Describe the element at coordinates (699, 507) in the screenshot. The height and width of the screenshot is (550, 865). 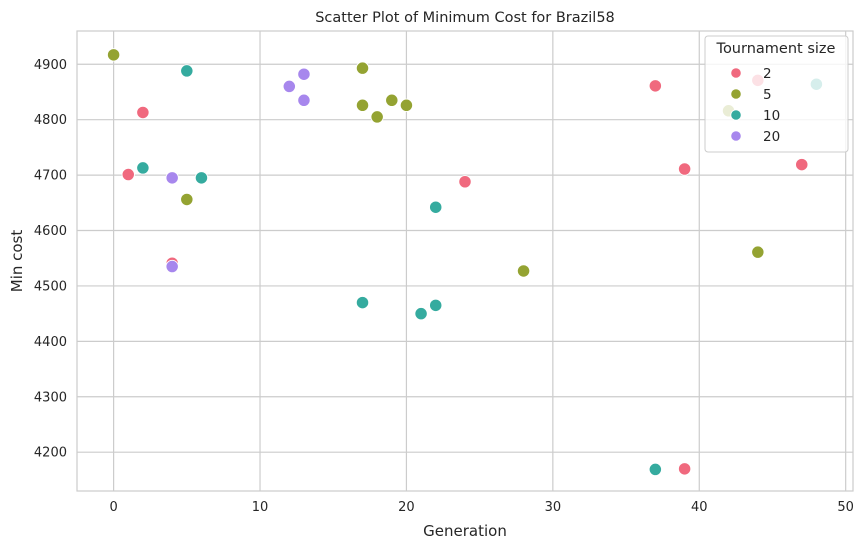
I see `x-tick-label: 40` at that location.